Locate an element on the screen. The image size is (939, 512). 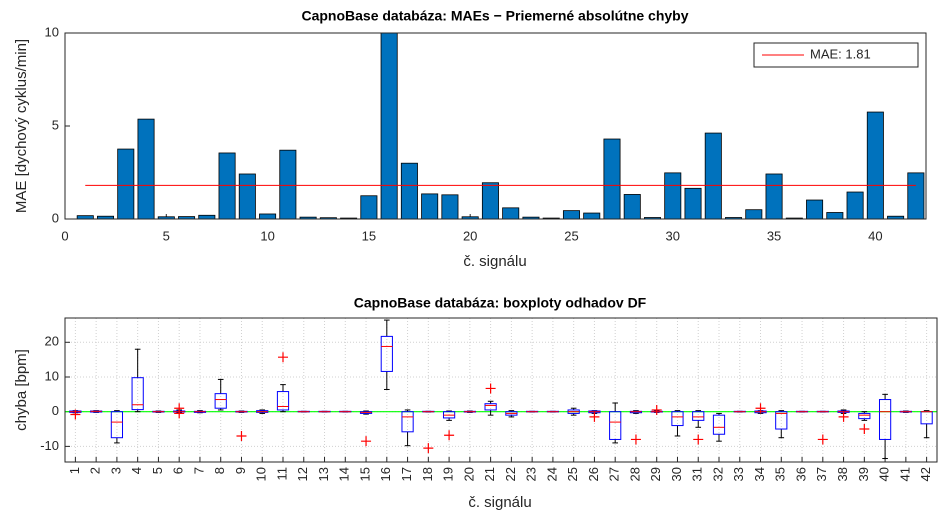
x-tick-label: 0 is located at coordinates (64, 235).